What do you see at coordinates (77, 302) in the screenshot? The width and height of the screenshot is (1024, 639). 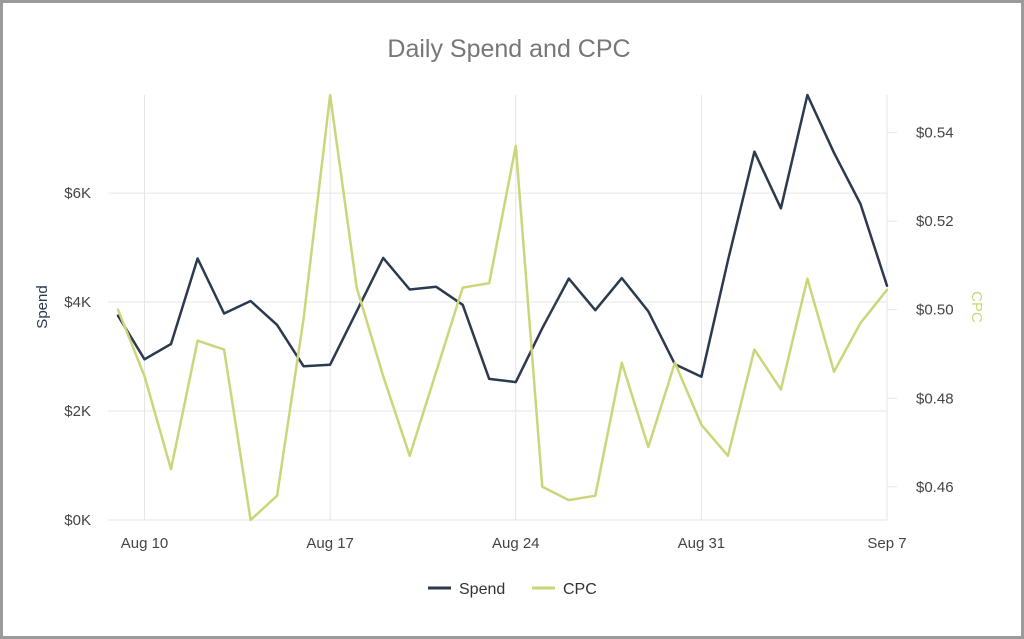 I see `left-tick-label-2: $4K` at bounding box center [77, 302].